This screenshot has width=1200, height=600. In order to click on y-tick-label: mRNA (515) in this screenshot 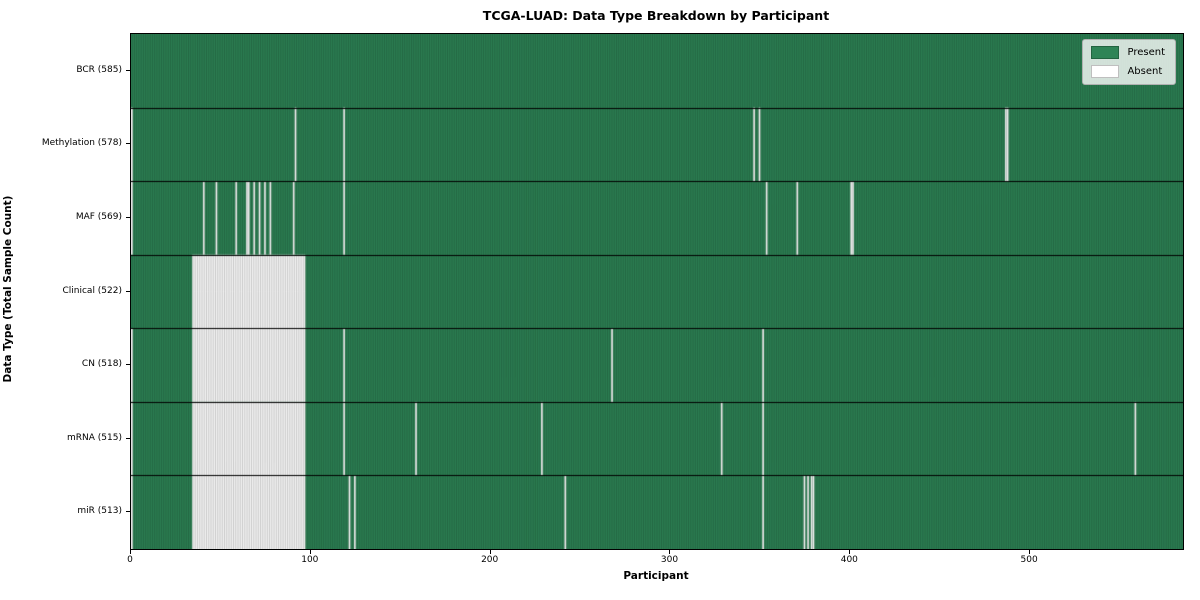, I will do `click(94, 437)`.